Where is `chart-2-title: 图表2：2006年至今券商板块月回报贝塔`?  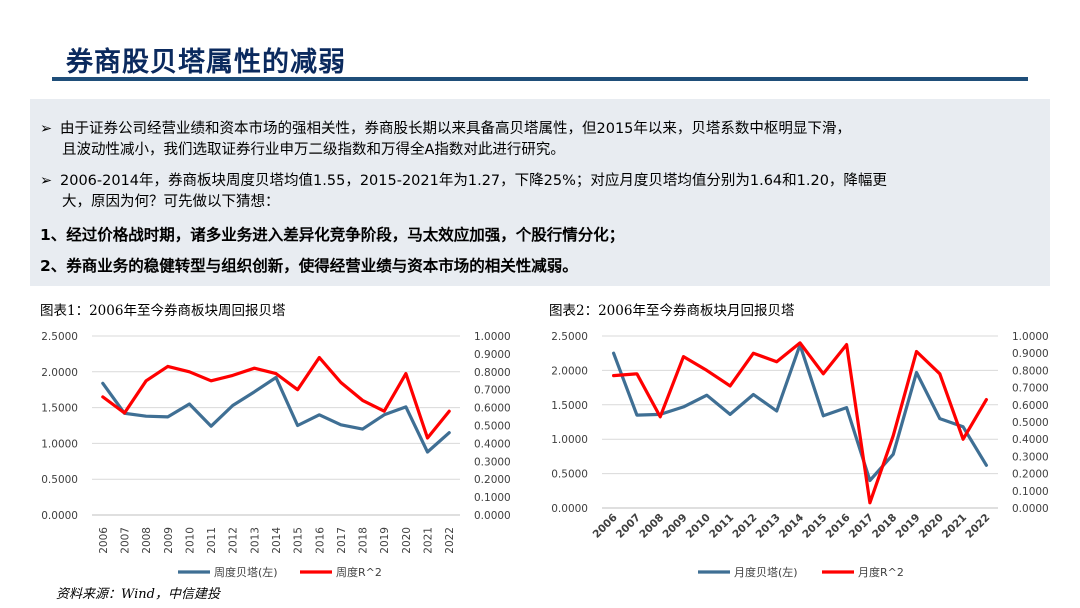
chart-2-title: 图表2：2006年至今券商板块月回报贝塔 is located at coordinates (672, 311).